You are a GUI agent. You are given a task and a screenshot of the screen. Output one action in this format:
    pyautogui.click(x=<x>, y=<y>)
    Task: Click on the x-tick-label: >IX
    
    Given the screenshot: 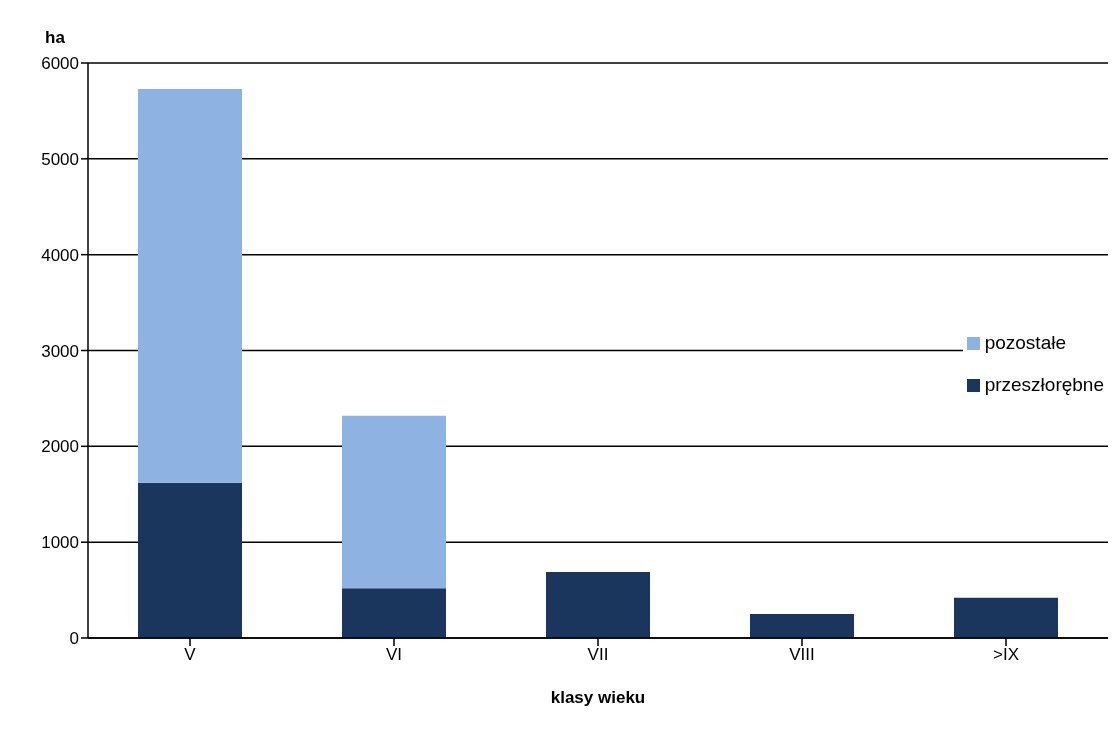 What is the action you would take?
    pyautogui.click(x=1006, y=655)
    